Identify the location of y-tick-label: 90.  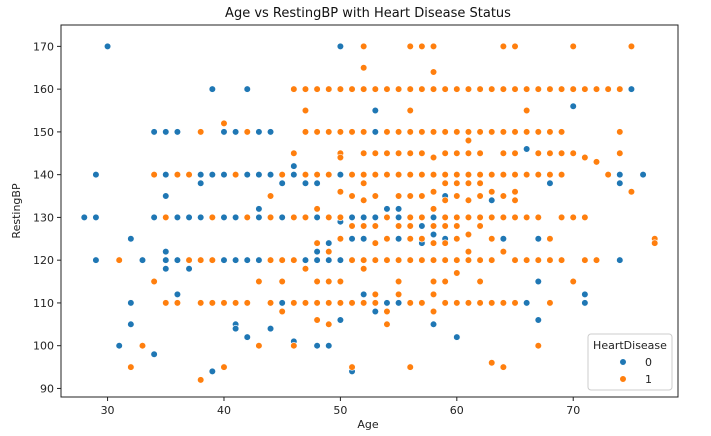
(47, 388).